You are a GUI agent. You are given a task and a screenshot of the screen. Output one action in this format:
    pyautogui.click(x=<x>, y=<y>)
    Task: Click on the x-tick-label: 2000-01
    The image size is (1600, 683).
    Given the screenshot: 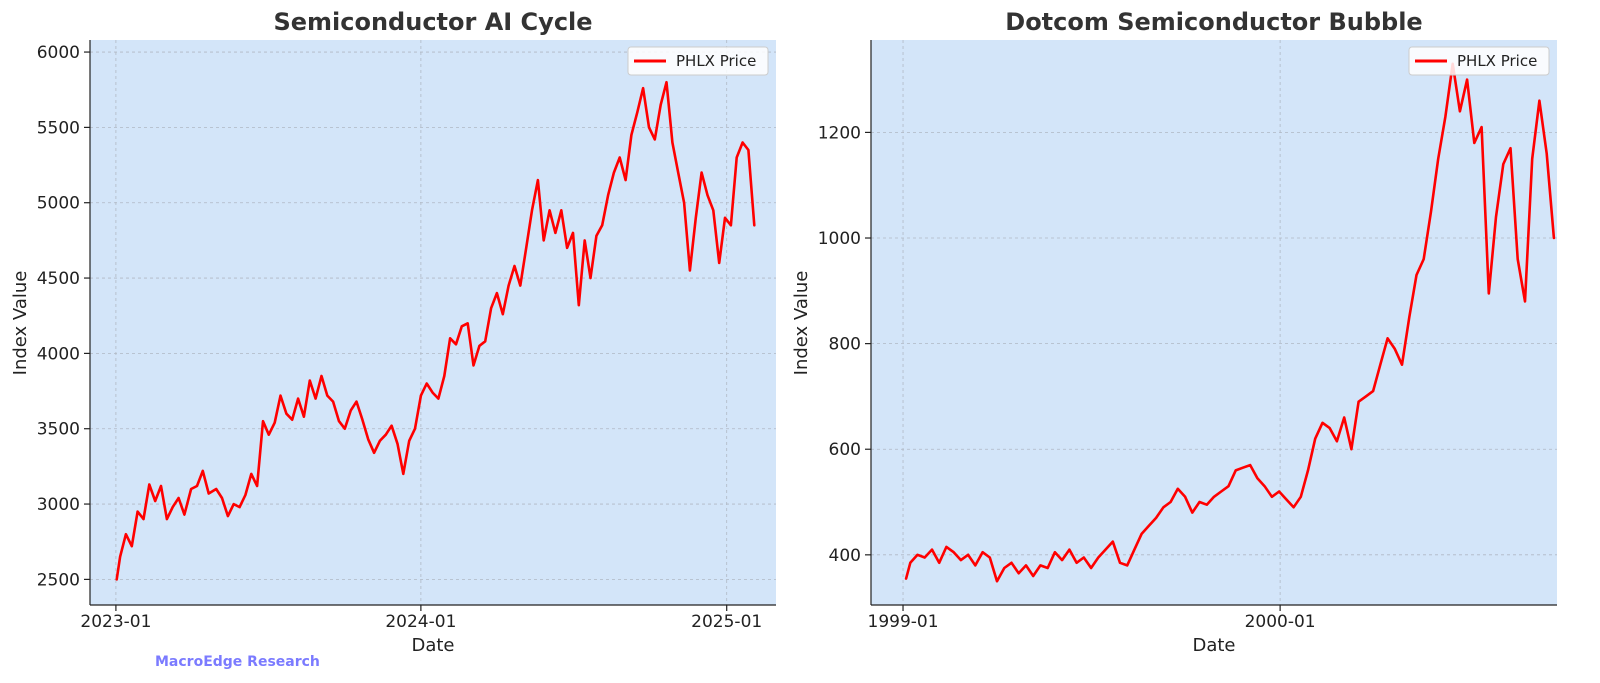 What is the action you would take?
    pyautogui.click(x=1280, y=622)
    